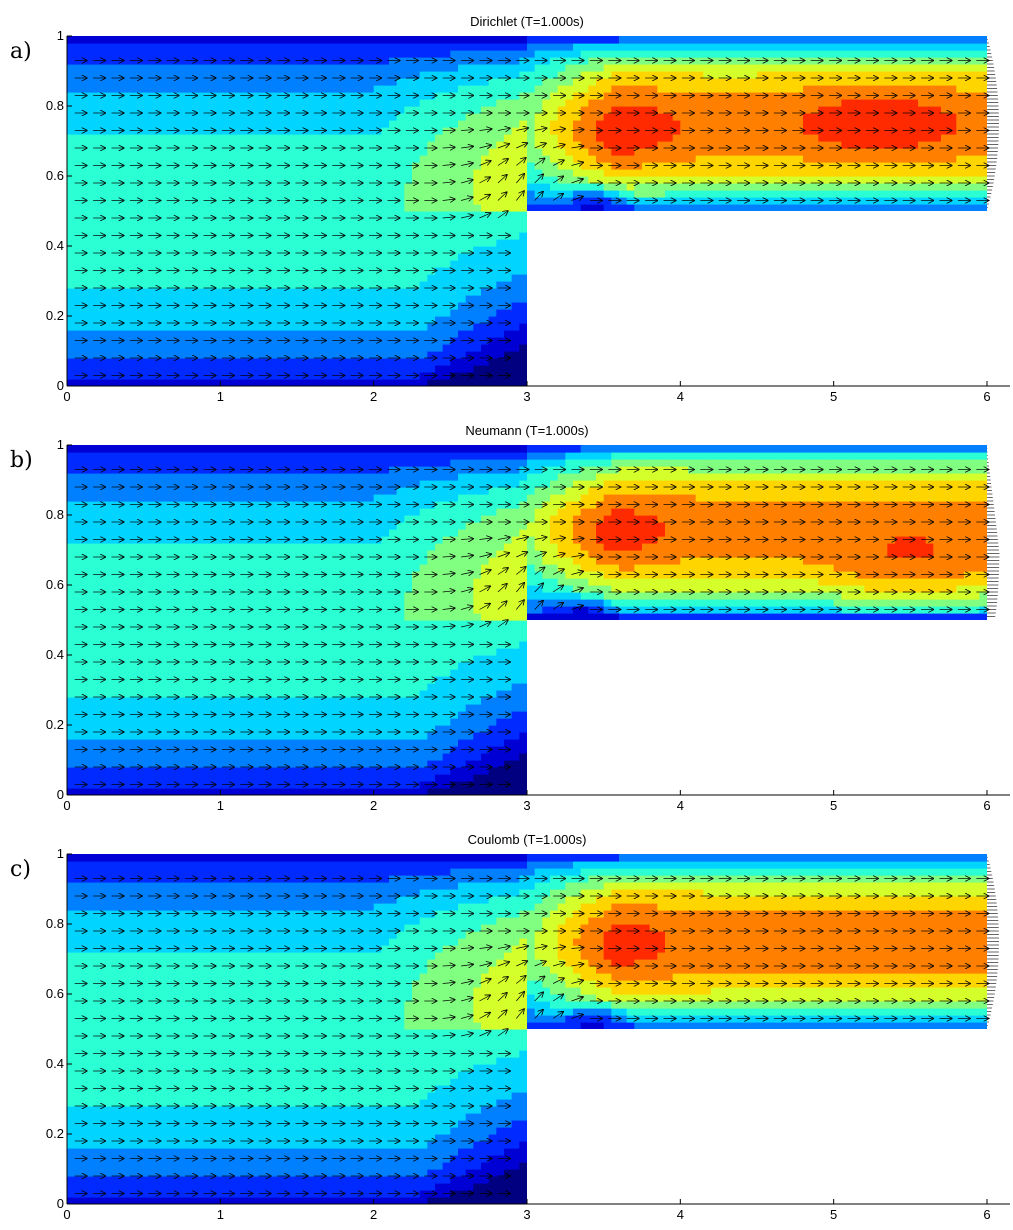 This screenshot has width=1013, height=1230. I want to click on outlet-profile, so click(993, 532).